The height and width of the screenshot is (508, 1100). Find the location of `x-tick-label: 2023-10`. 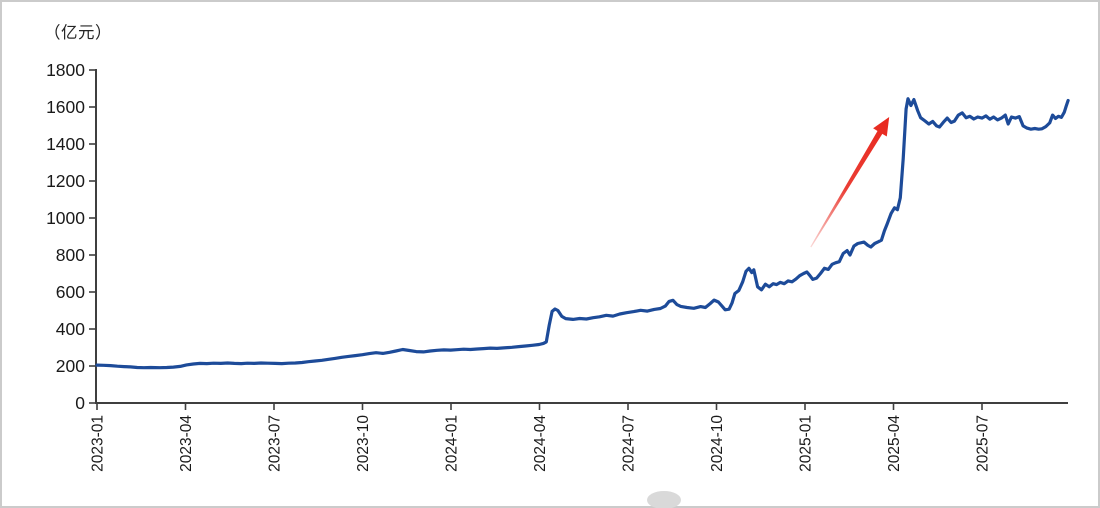

x-tick-label: 2023-10 is located at coordinates (363, 443).